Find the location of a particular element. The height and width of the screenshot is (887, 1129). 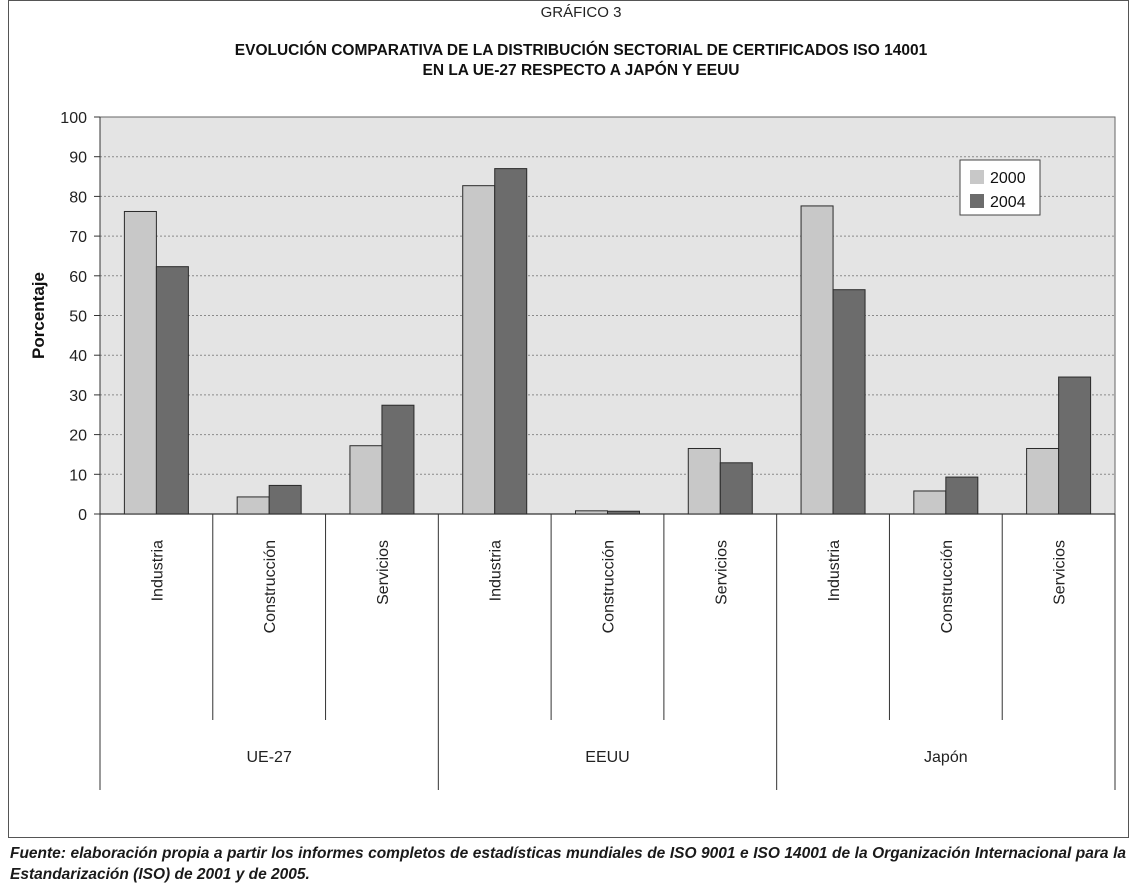

y-tick-label: 20 is located at coordinates (78, 436).